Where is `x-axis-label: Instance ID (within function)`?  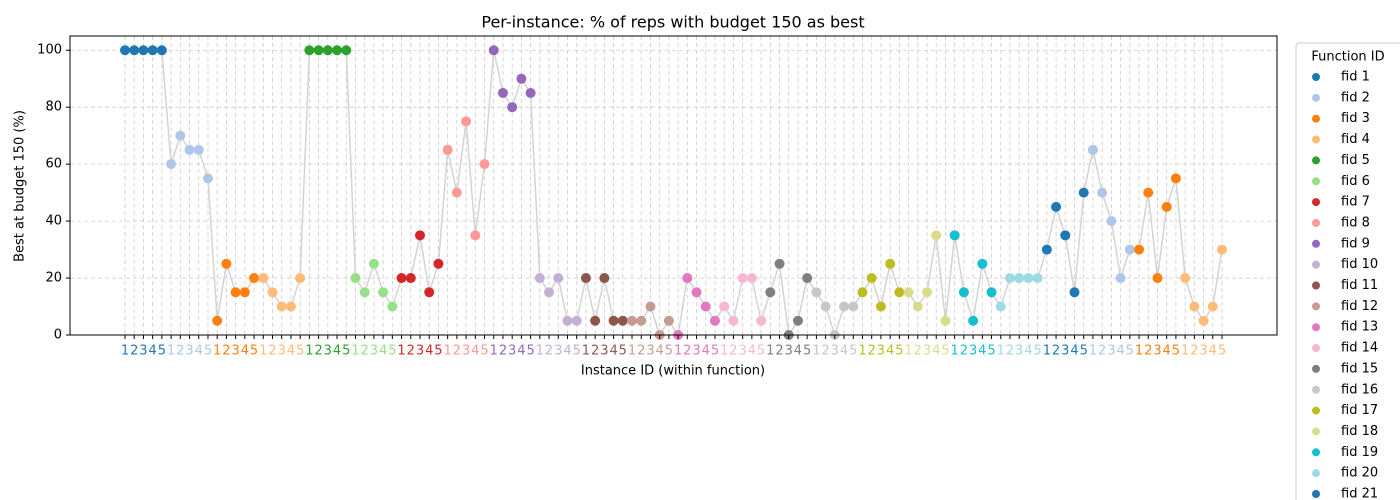
x-axis-label: Instance ID (within function) is located at coordinates (673, 371).